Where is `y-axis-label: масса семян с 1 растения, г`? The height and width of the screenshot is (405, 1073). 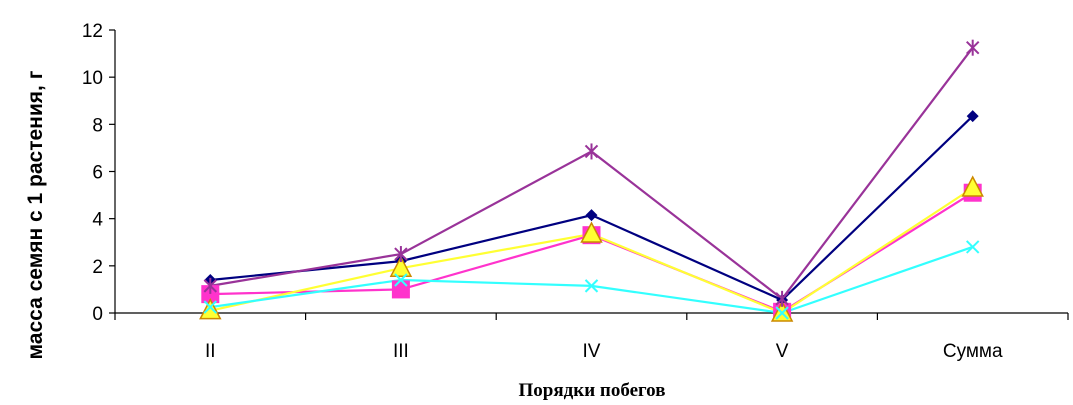
y-axis-label: масса семян с 1 растения, г is located at coordinates (35, 214).